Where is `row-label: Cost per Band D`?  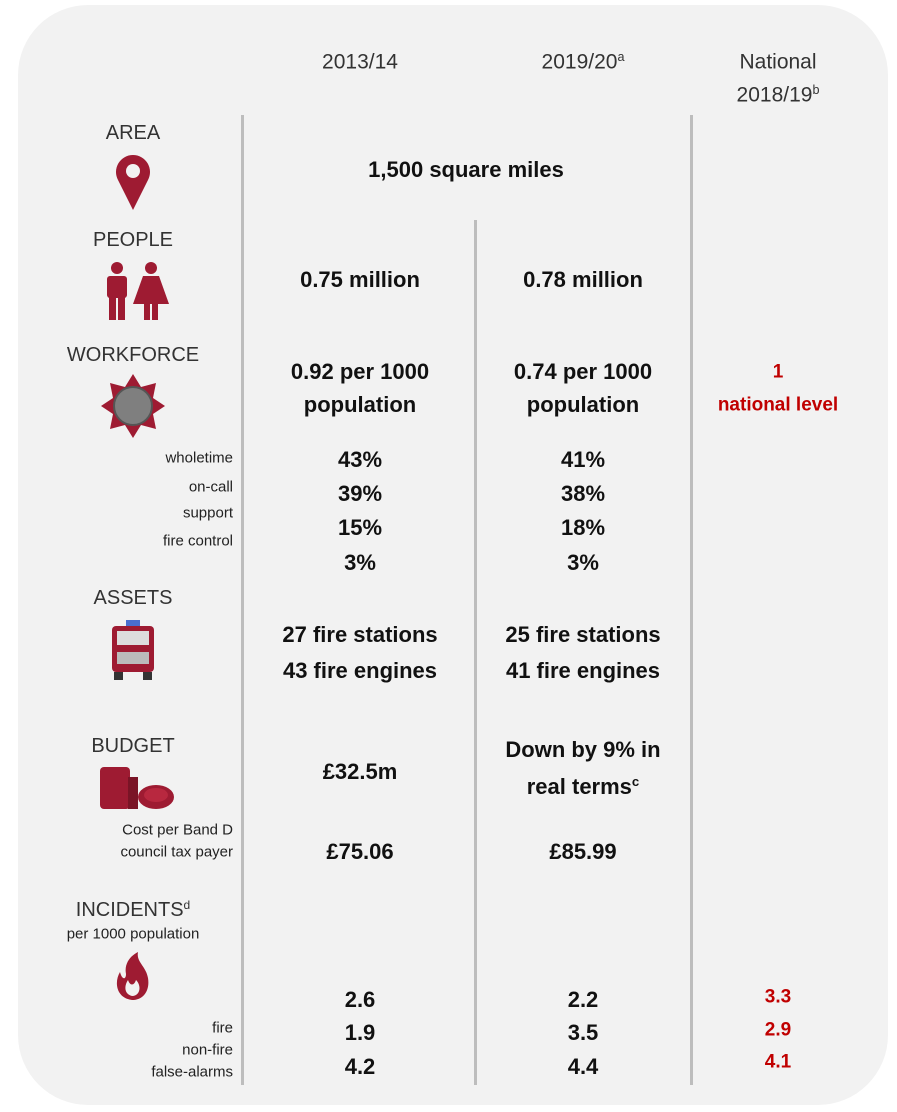 row-label: Cost per Band D is located at coordinates (177, 830).